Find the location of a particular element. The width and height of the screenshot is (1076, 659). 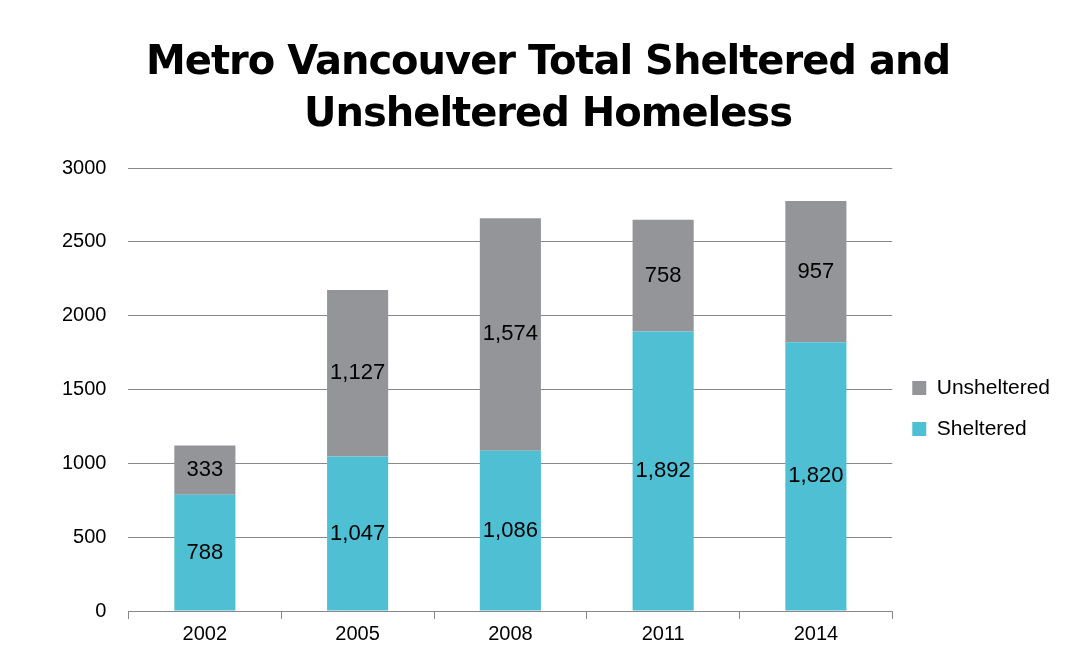

data-label: 788 is located at coordinates (205, 551).